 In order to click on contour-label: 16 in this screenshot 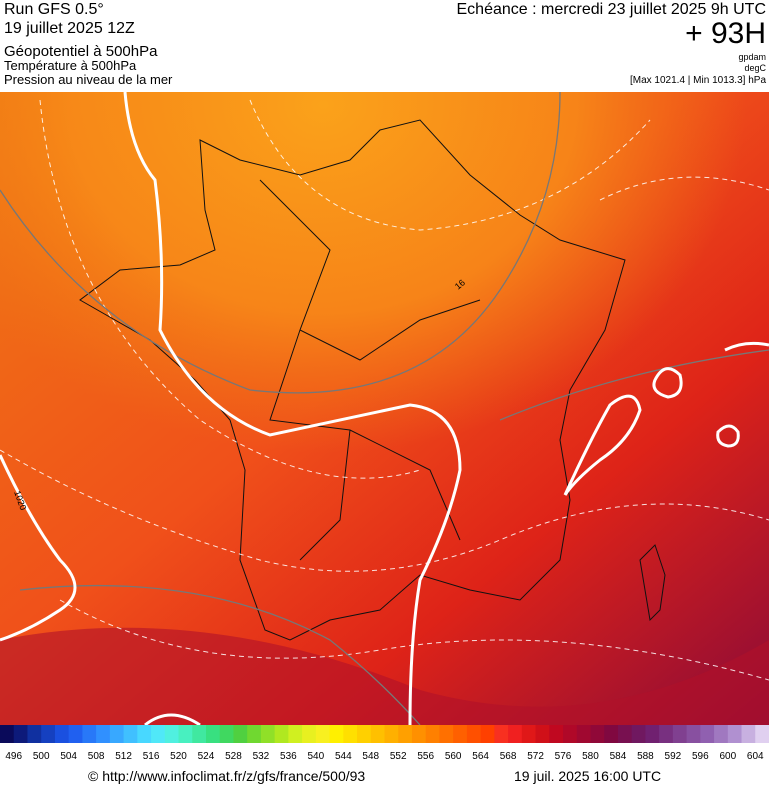, I will do `click(460, 284)`.